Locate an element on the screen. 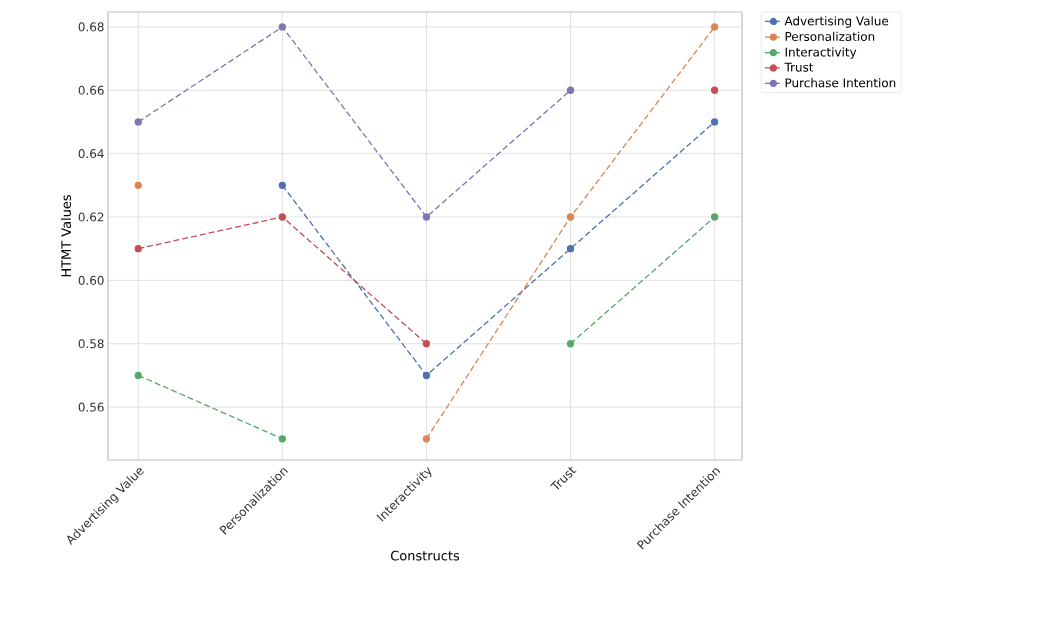  legend-label: Advertising Value is located at coordinates (836, 22).